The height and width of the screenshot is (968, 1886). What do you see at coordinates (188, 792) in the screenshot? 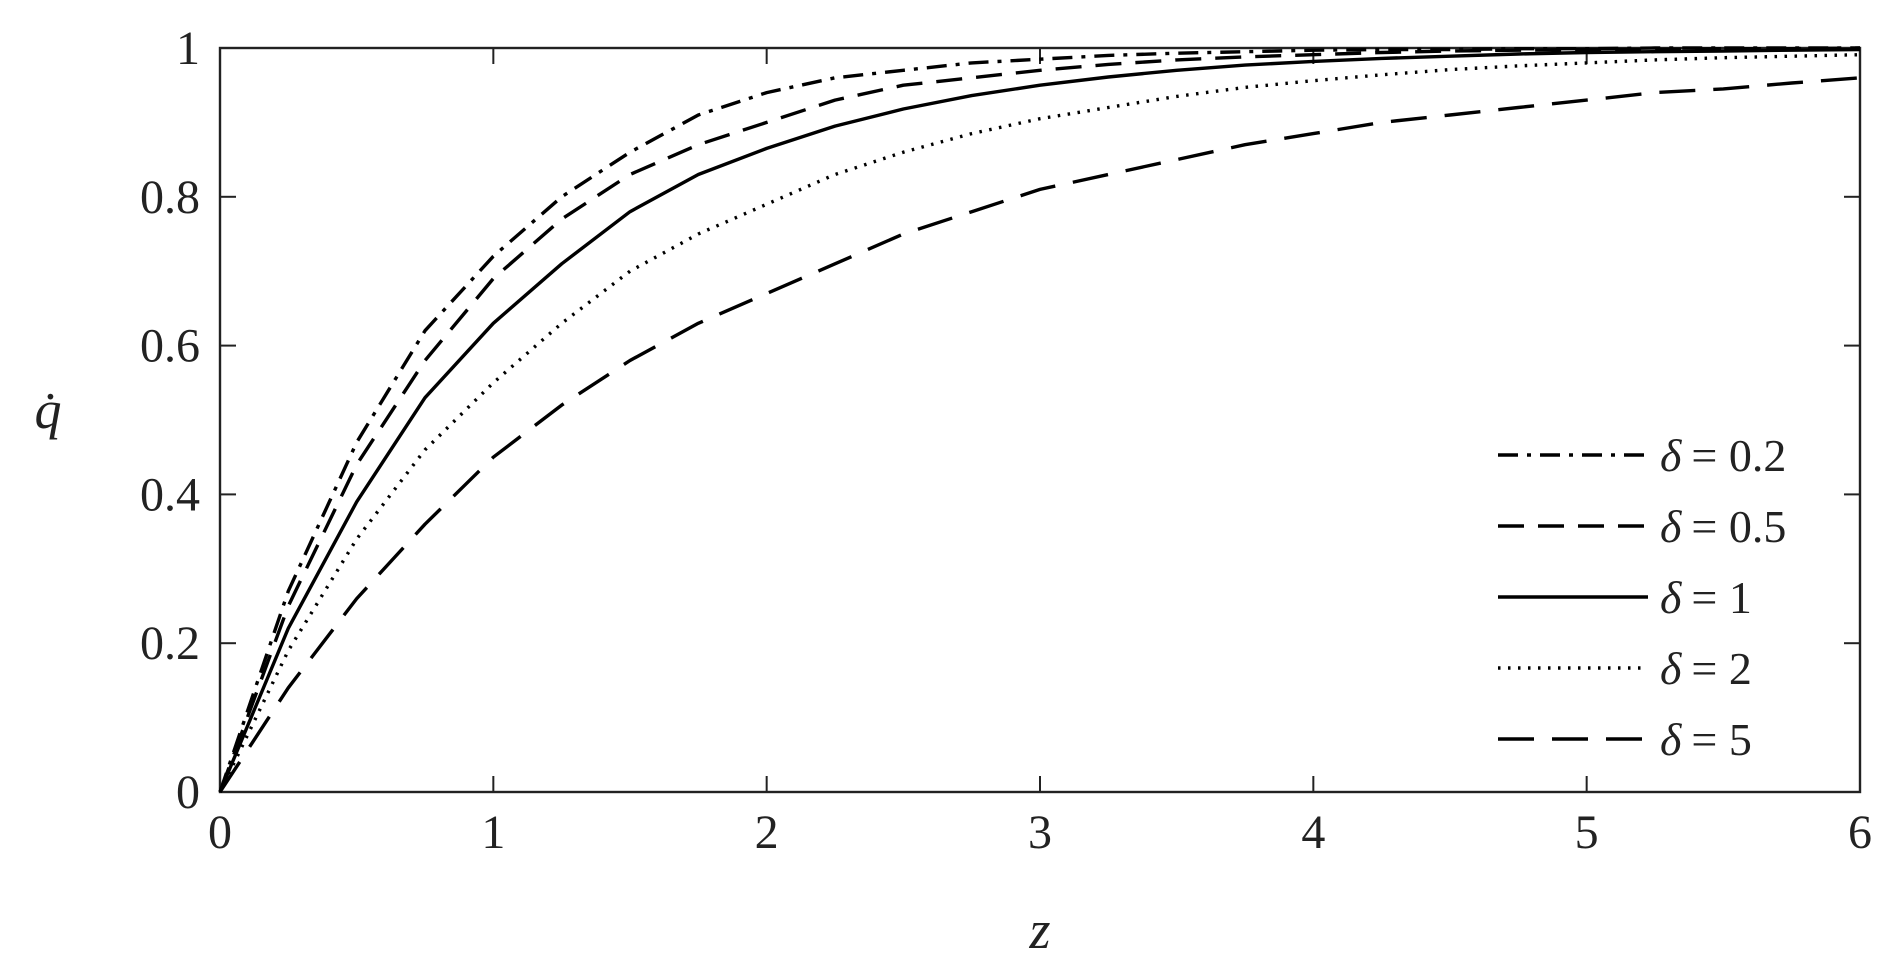
I see `y-tick-label: 0` at bounding box center [188, 792].